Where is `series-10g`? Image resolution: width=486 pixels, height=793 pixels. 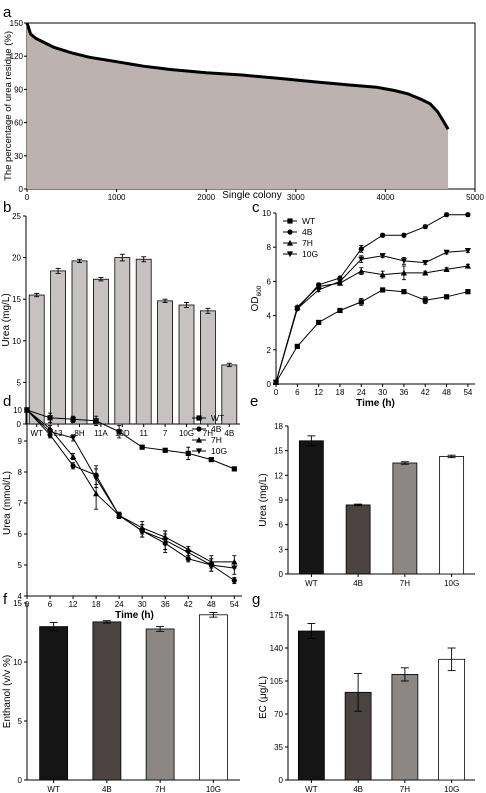
series-10g is located at coordinates (371, 317).